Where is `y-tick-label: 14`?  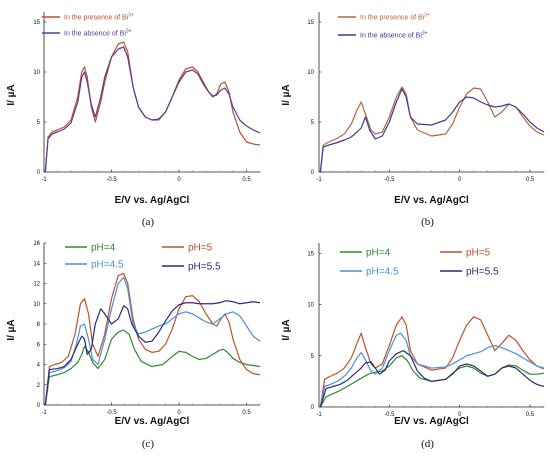
y-tick-label: 14 is located at coordinates (36, 264).